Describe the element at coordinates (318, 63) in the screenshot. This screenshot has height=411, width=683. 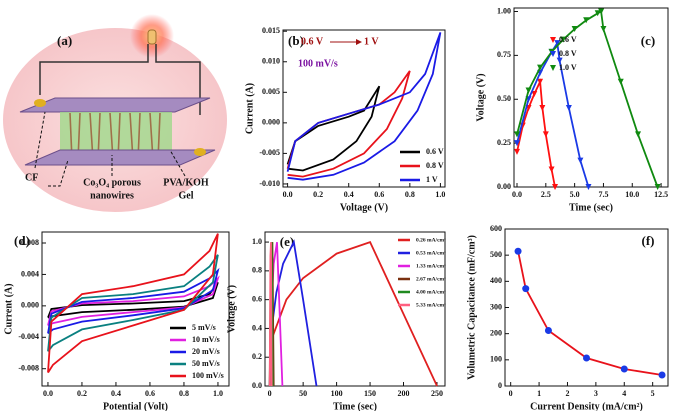
I see `annotation: 100 mV/s` at that location.